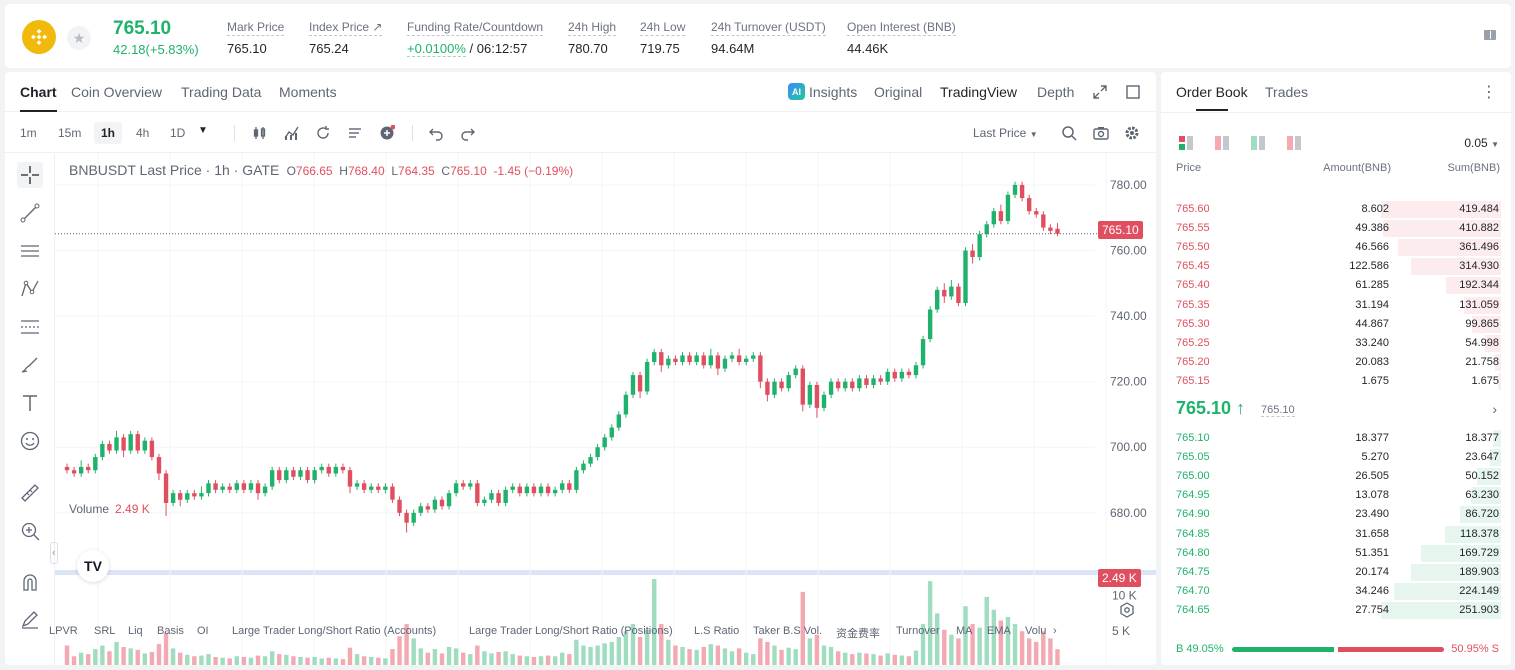  What do you see at coordinates (1336, 324) in the screenshot?
I see `ask-row: 765.30 44.867 99.865` at bounding box center [1336, 324].